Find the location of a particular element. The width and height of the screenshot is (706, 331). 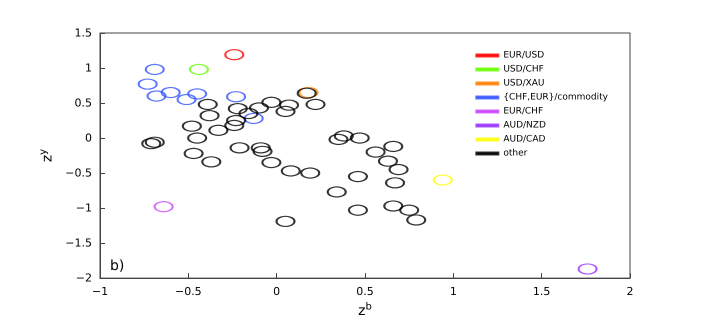

legend-label: AUD/CAD is located at coordinates (524, 139).